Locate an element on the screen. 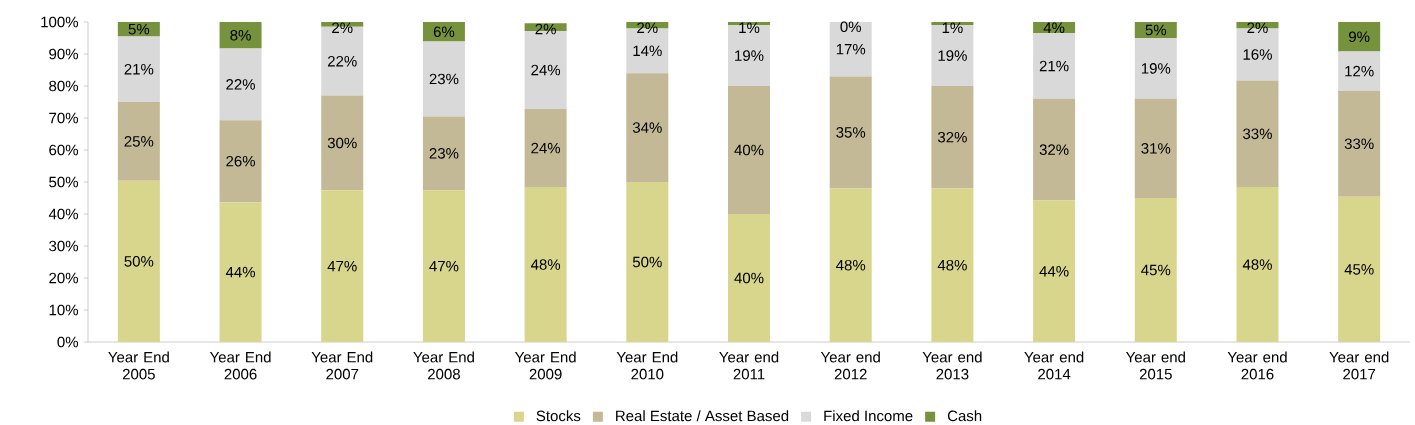  data-label: 30% is located at coordinates (342, 143).